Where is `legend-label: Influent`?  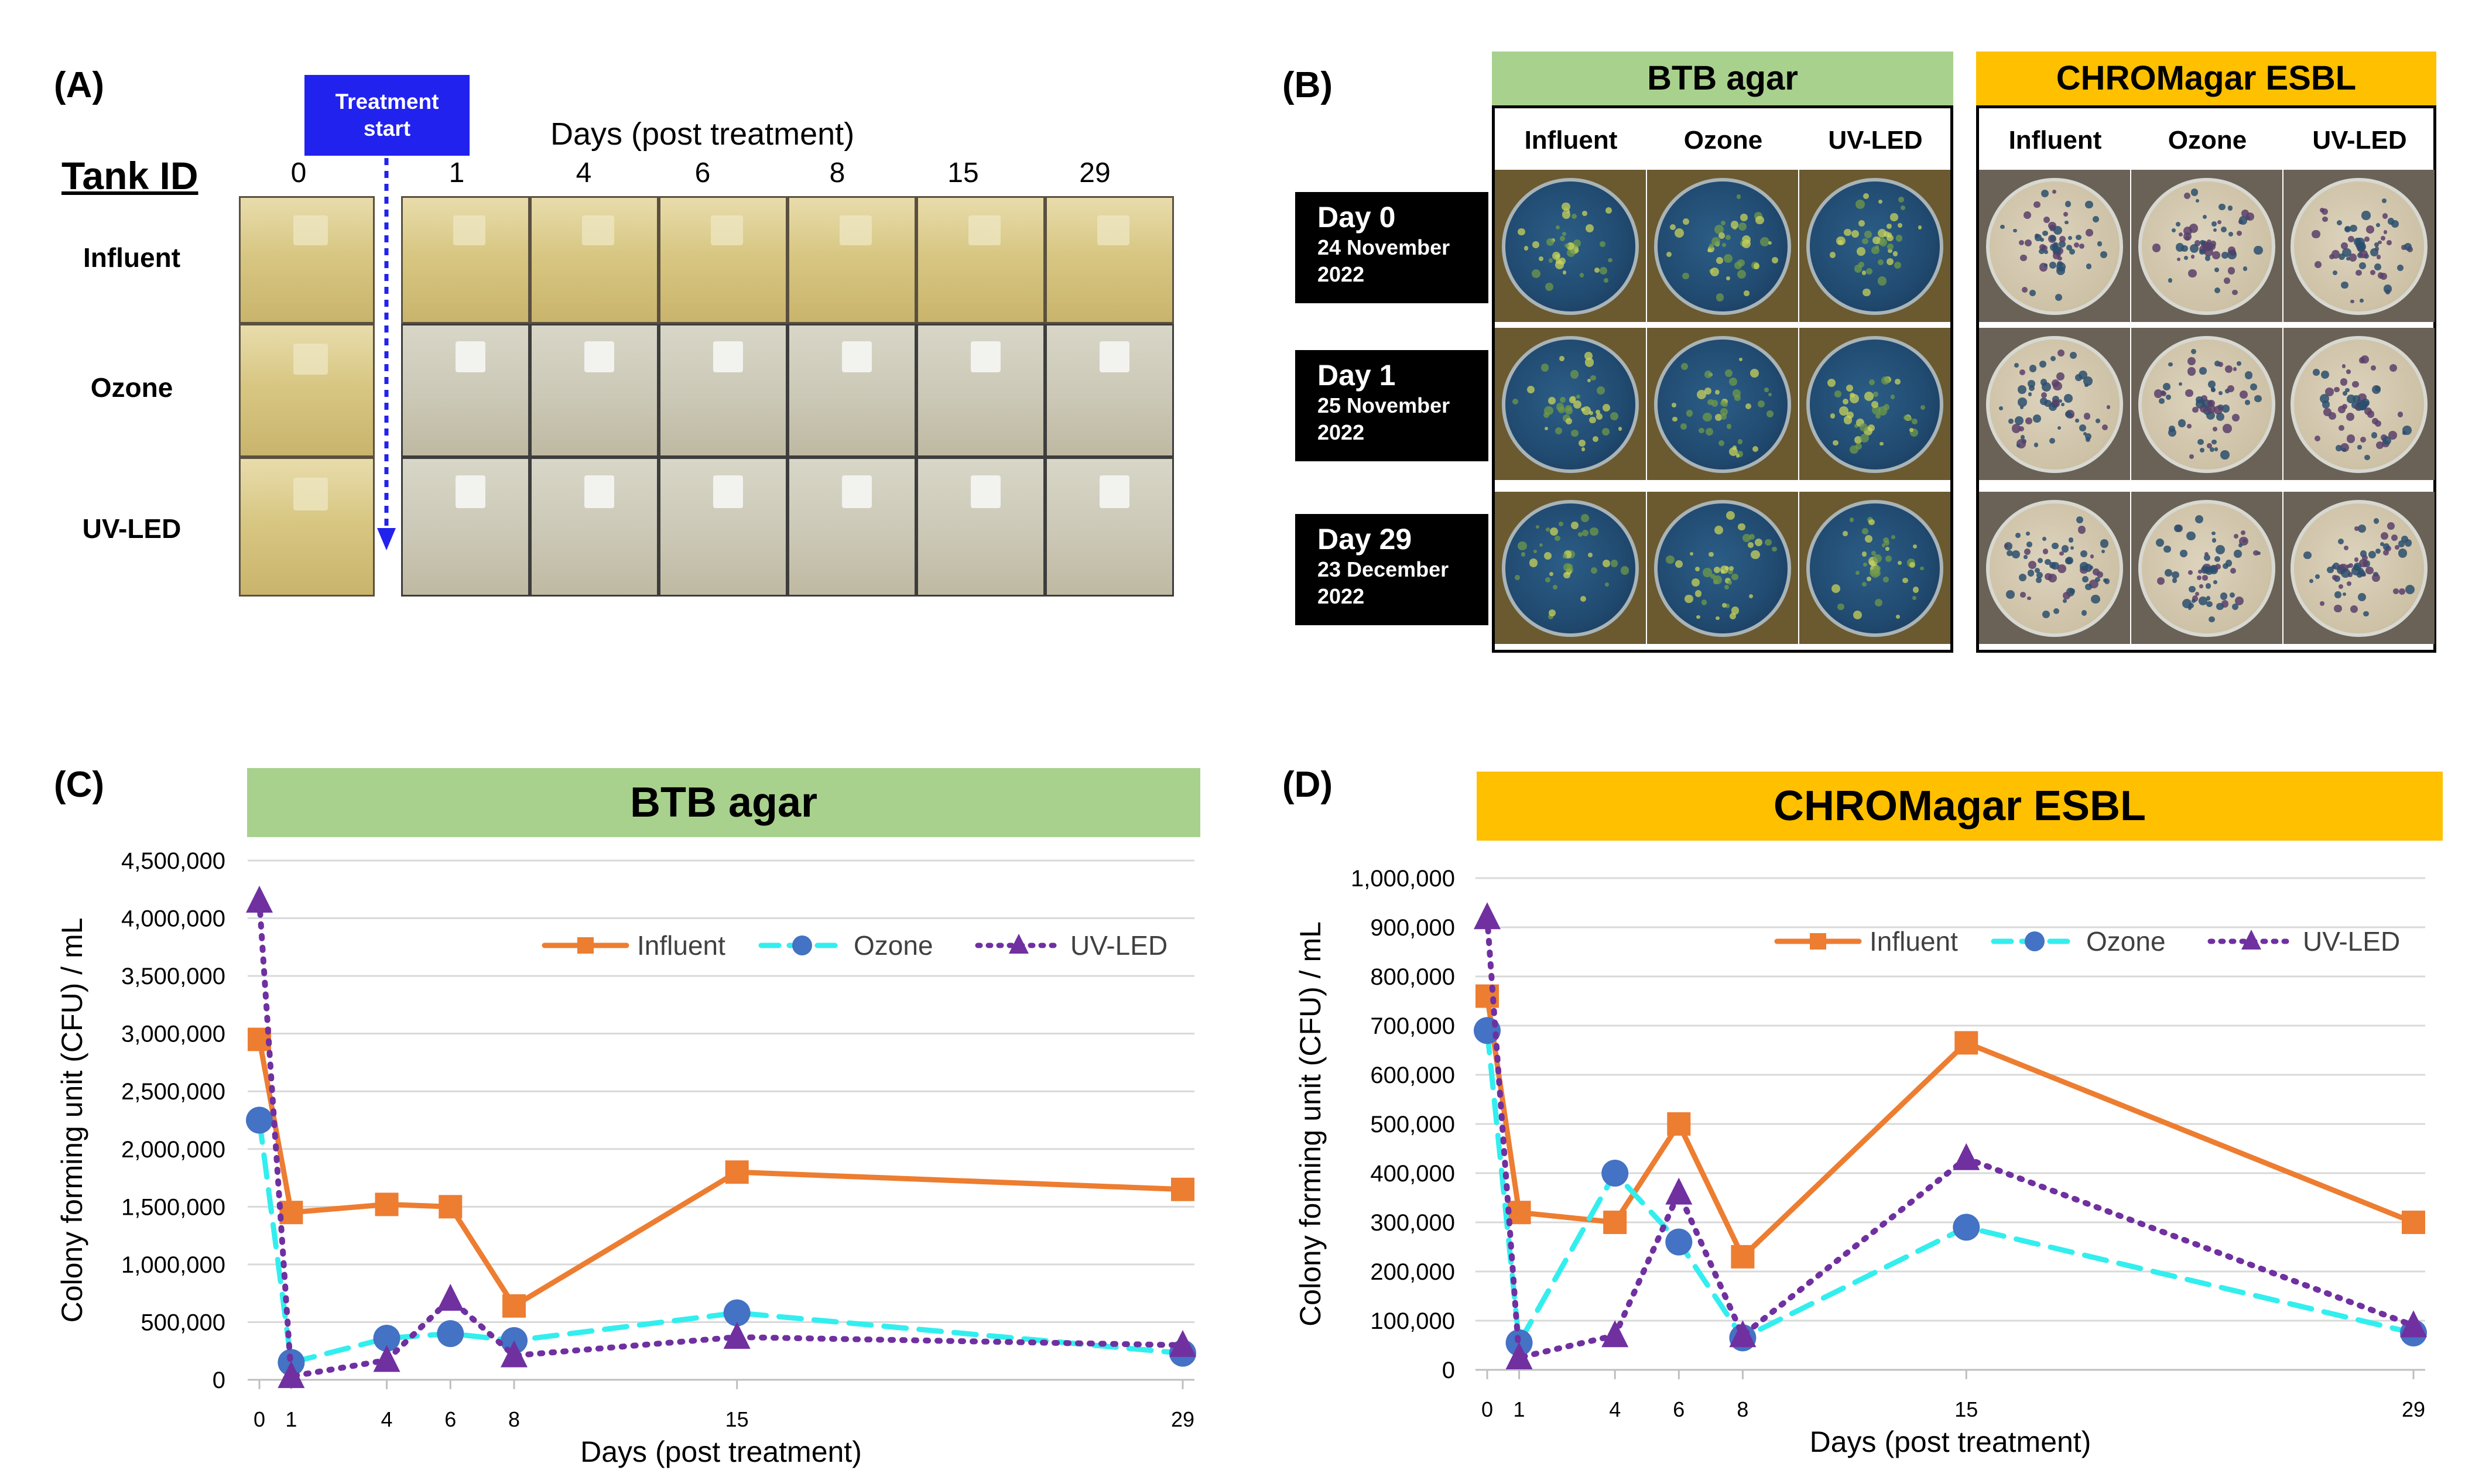 legend-label: Influent is located at coordinates (1914, 941).